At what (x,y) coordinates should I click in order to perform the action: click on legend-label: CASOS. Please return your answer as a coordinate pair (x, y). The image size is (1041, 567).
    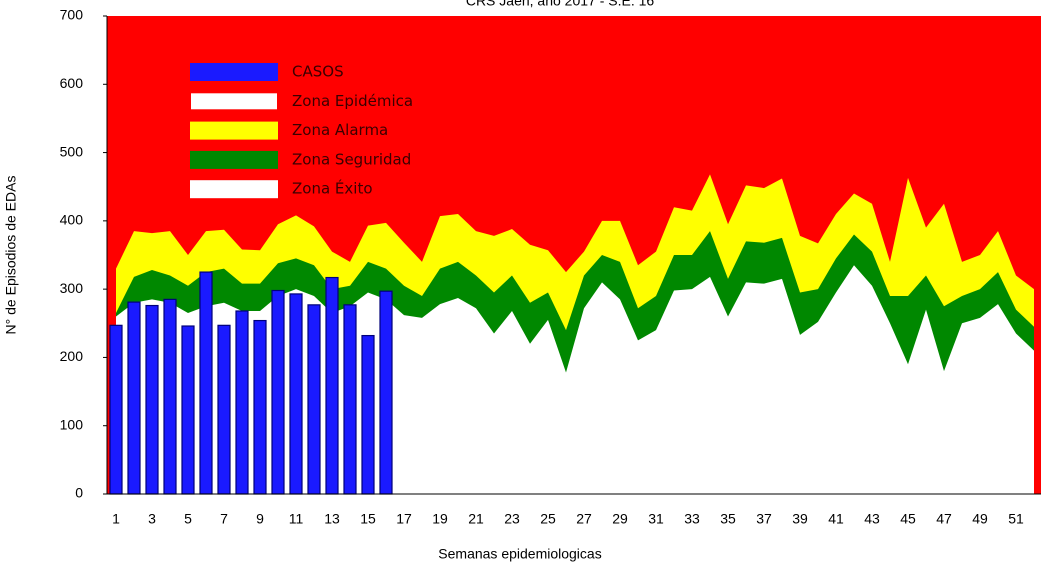
    Looking at the image, I should click on (318, 72).